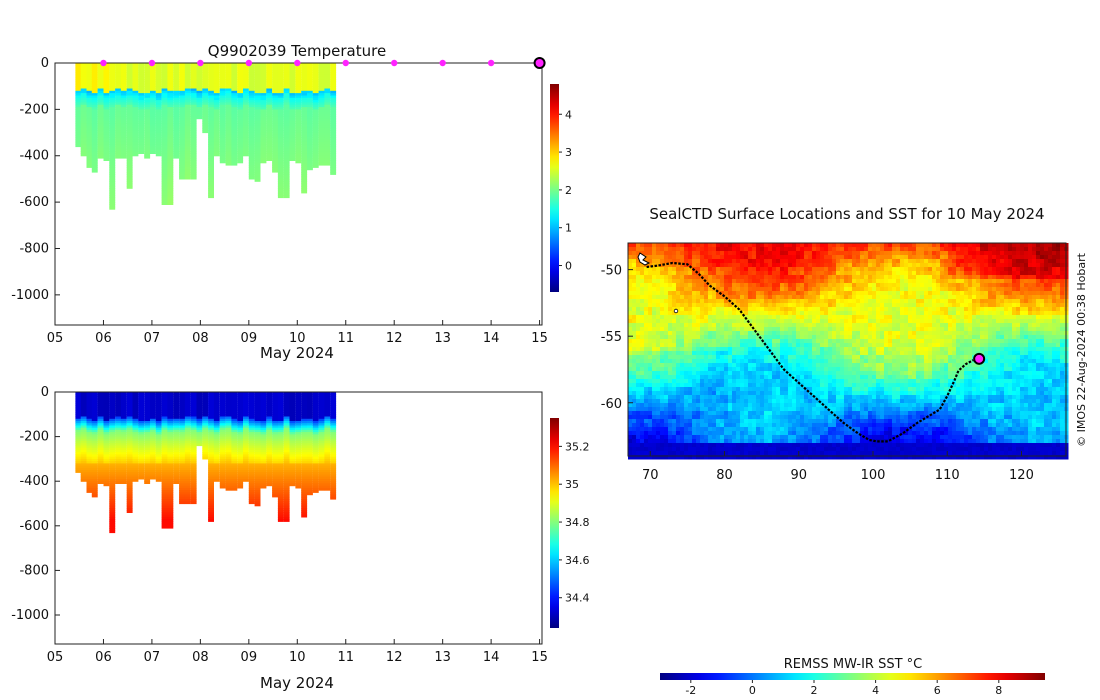 This screenshot has height=700, width=1100. I want to click on salinity-colorbar-ticks: 34.4 34.6 34.8 35 35.2, so click(574, 522).